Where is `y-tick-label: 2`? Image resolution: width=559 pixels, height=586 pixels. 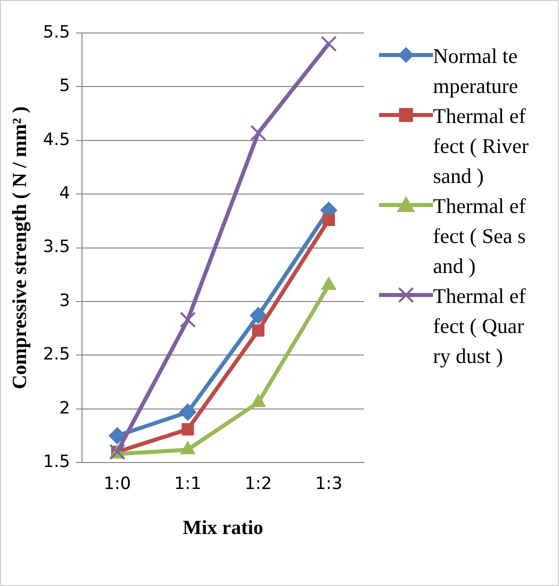
y-tick-label: 2 is located at coordinates (64, 408).